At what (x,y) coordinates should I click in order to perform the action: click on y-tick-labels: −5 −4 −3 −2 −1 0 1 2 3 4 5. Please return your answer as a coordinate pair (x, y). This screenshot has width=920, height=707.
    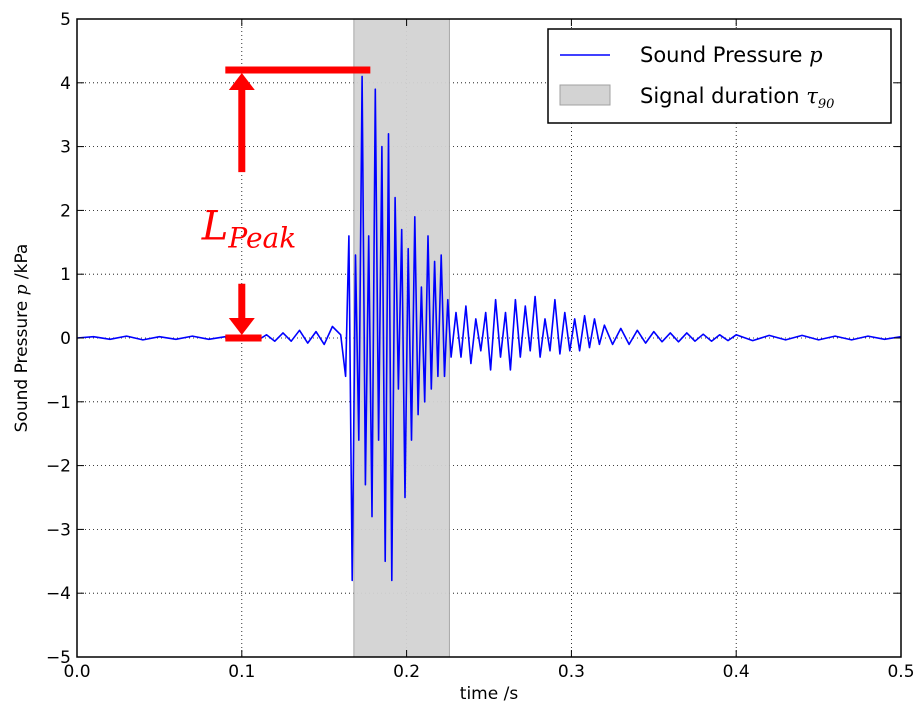
    Looking at the image, I should click on (58, 339).